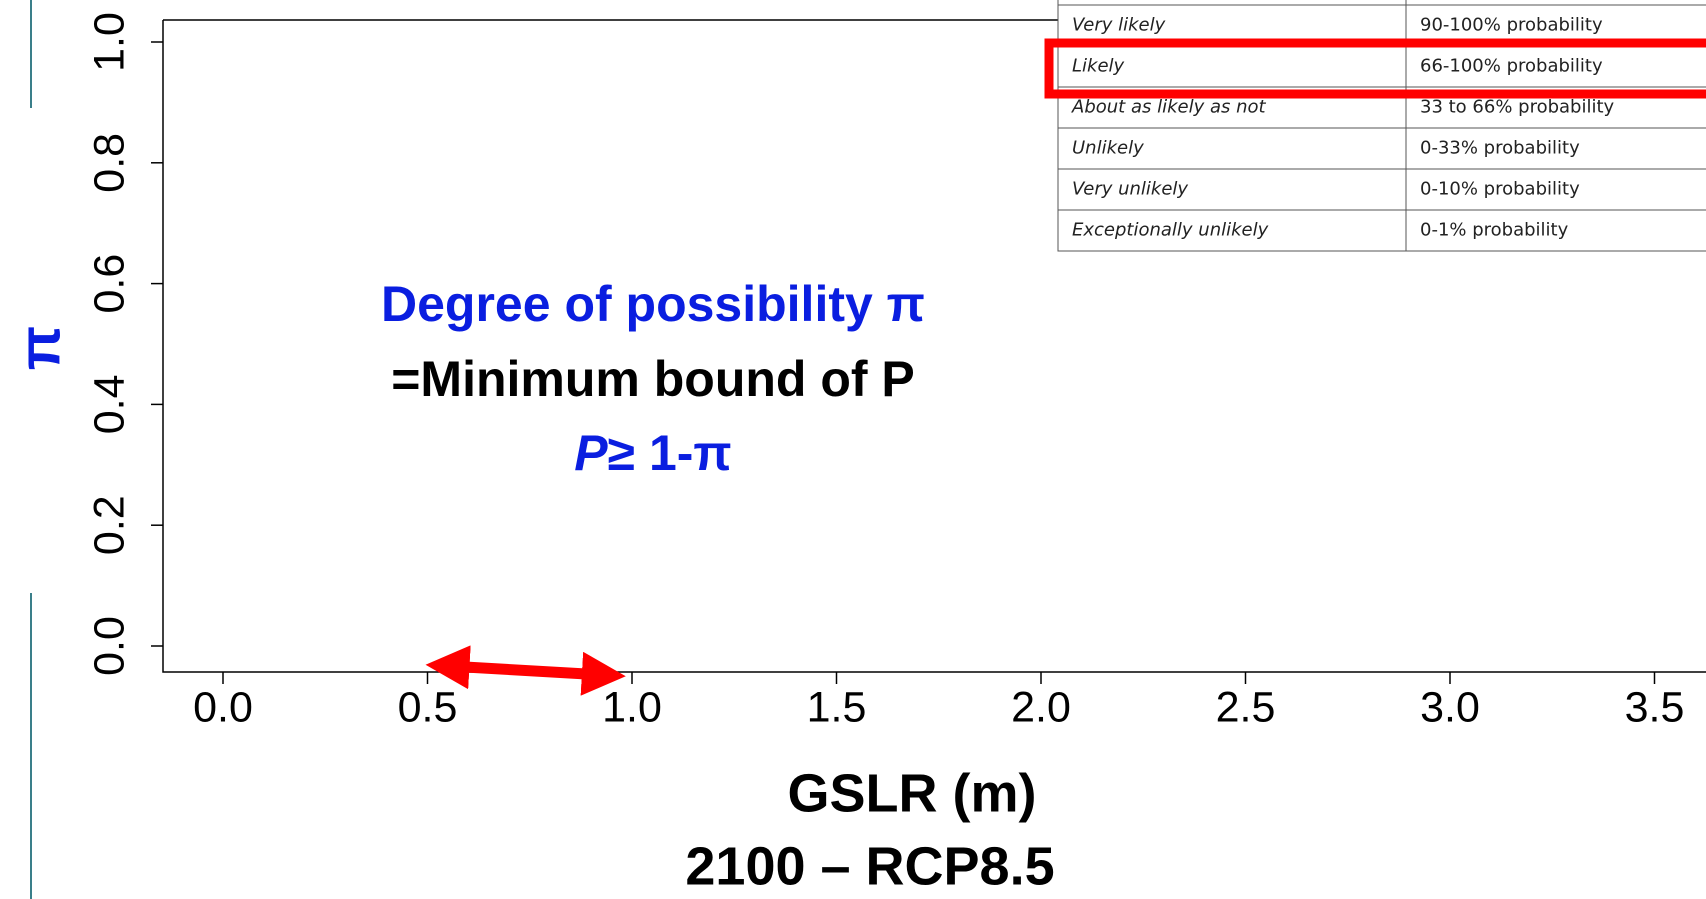 The image size is (1706, 899). I want to click on x-axis-label: GSLR (m), so click(912, 793).